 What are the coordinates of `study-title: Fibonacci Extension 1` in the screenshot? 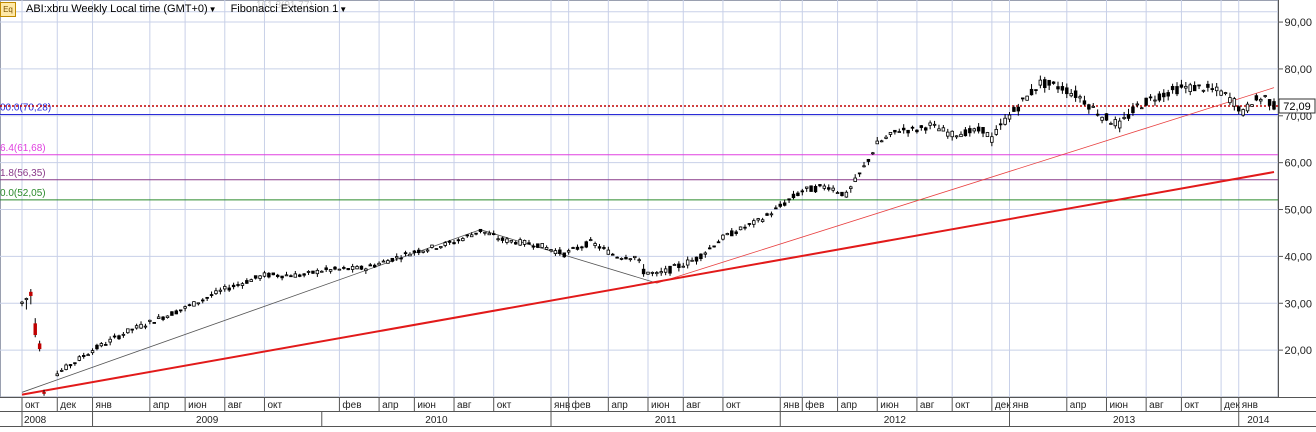 It's located at (284, 9).